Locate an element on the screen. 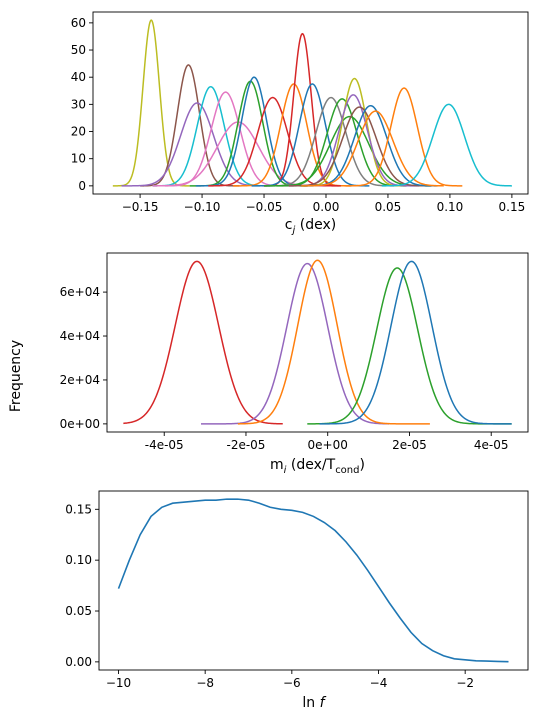 The width and height of the screenshot is (545, 727). x-tick-label: −4 is located at coordinates (379, 683).